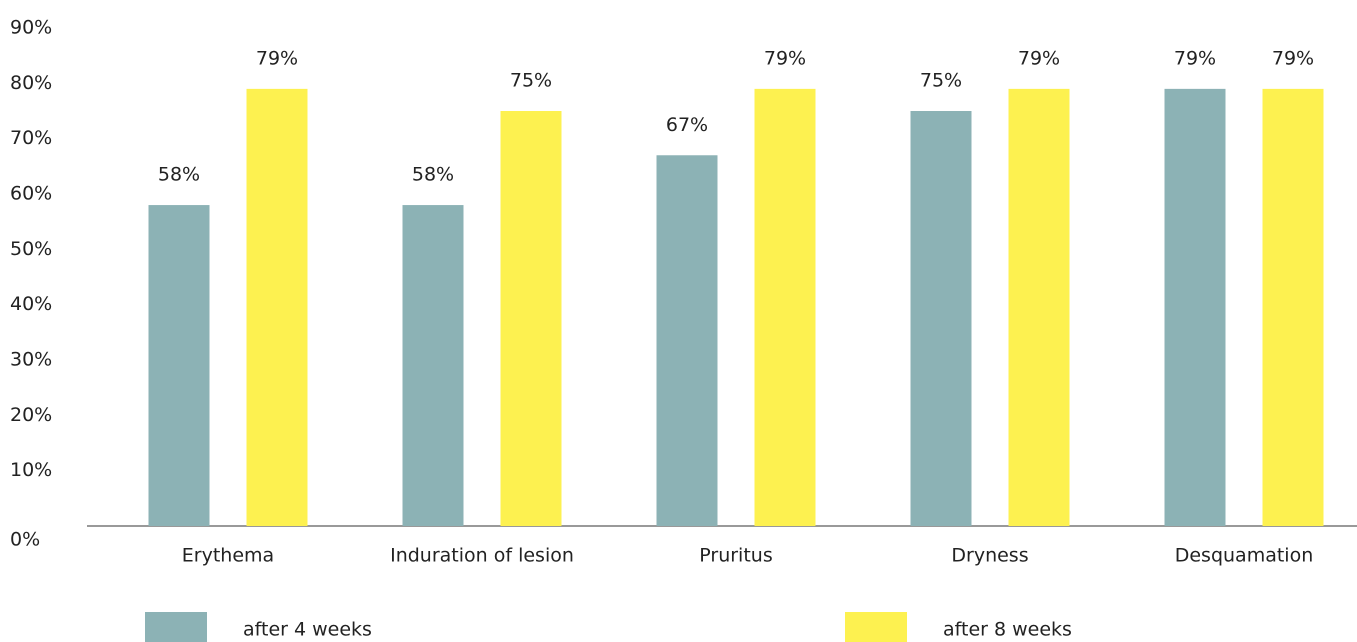  I want to click on y-tick-label: 30%, so click(31, 360).